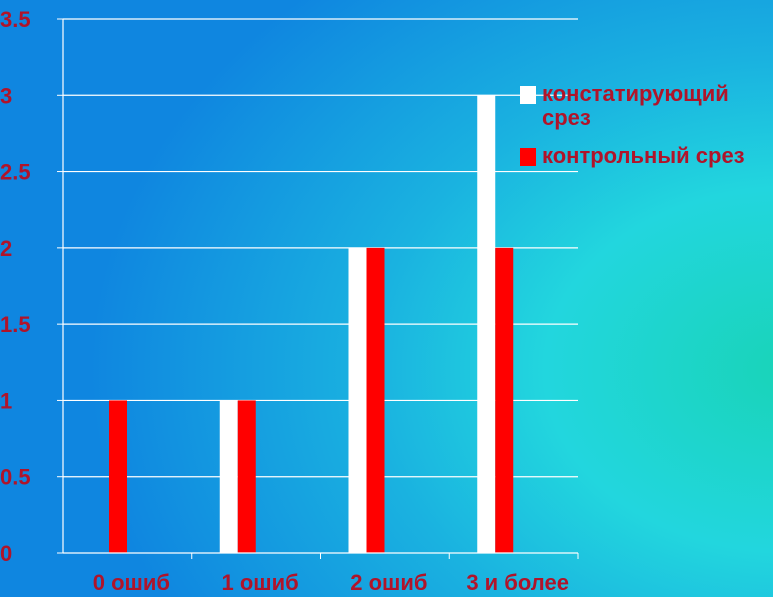 This screenshot has width=773, height=597. What do you see at coordinates (15, 324) in the screenshot?
I see `y-tick-label: 1.5` at bounding box center [15, 324].